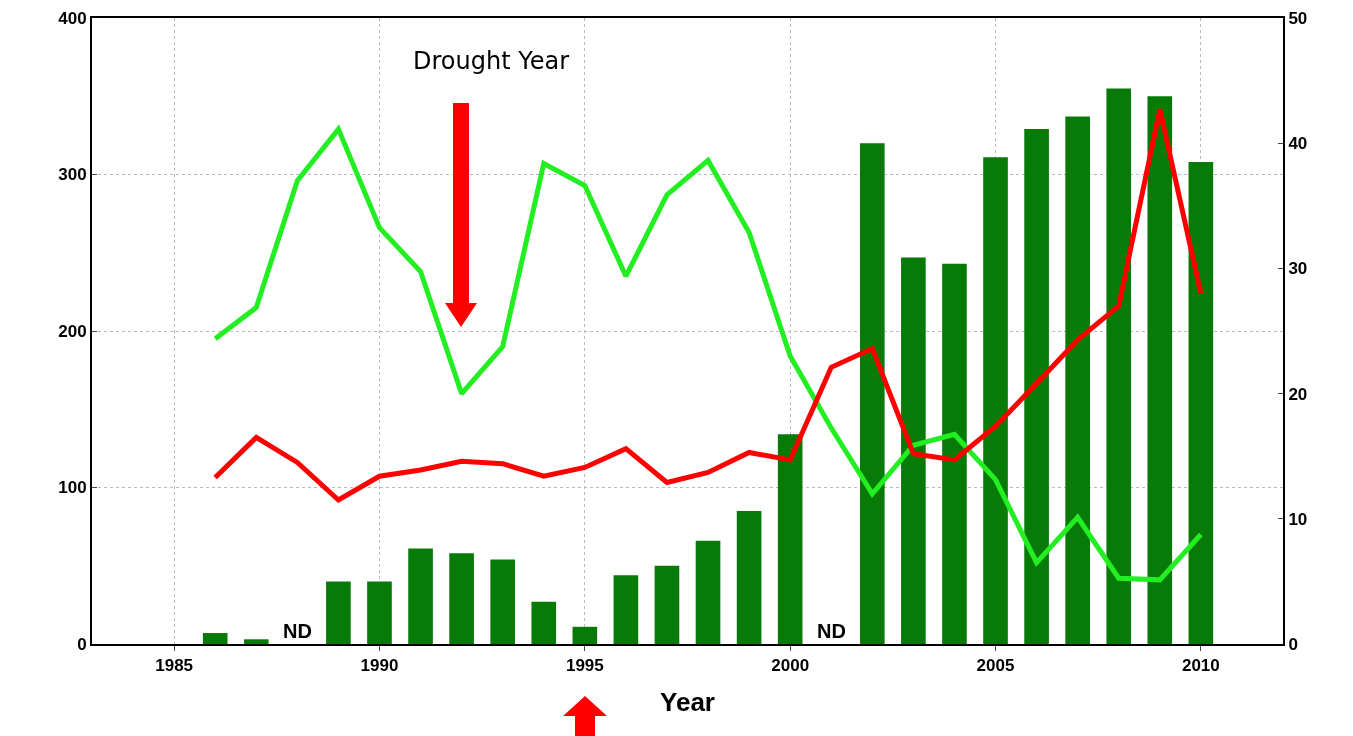 The height and width of the screenshot is (736, 1353). What do you see at coordinates (687, 701) in the screenshot?
I see `x-axis-title: Year` at bounding box center [687, 701].